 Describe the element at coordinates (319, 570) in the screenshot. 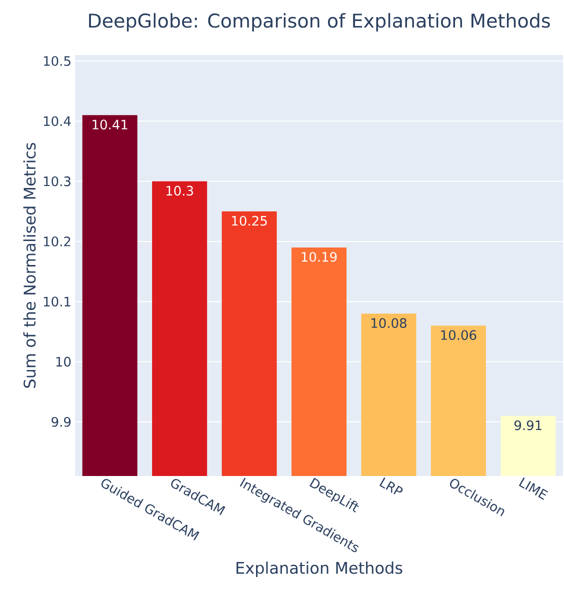

I see `x-axis-title: Explanation Methods` at that location.